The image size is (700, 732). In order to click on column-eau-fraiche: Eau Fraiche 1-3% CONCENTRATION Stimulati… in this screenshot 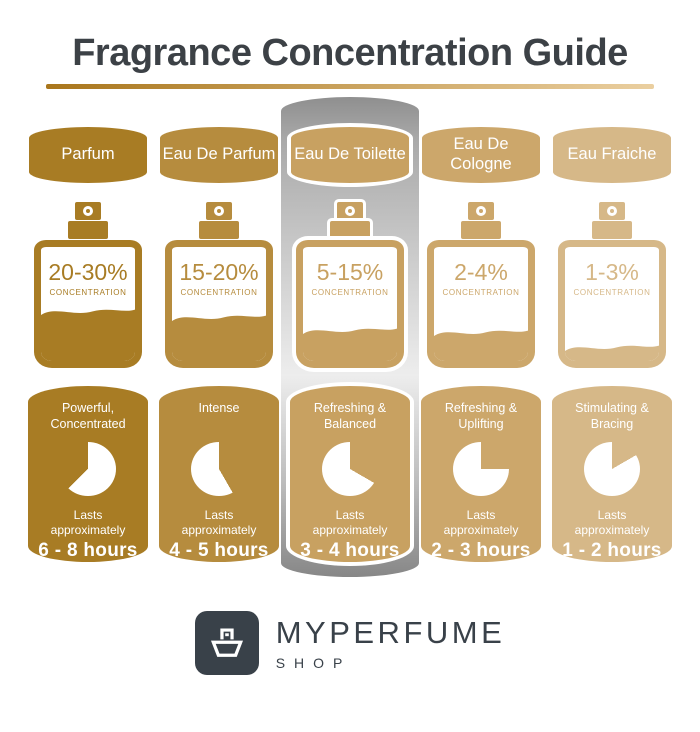, I will do `click(612, 344)`.